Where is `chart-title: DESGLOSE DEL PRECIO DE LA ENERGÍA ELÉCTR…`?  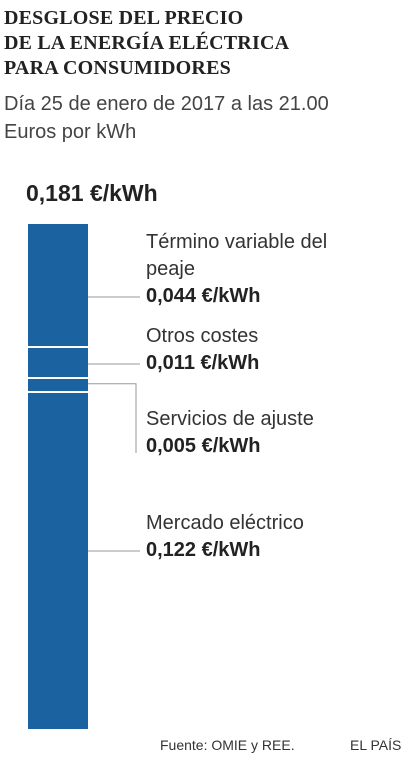
chart-title: DESGLOSE DEL PRECIO DE LA ENERGÍA ELÉCTR… is located at coordinates (146, 43).